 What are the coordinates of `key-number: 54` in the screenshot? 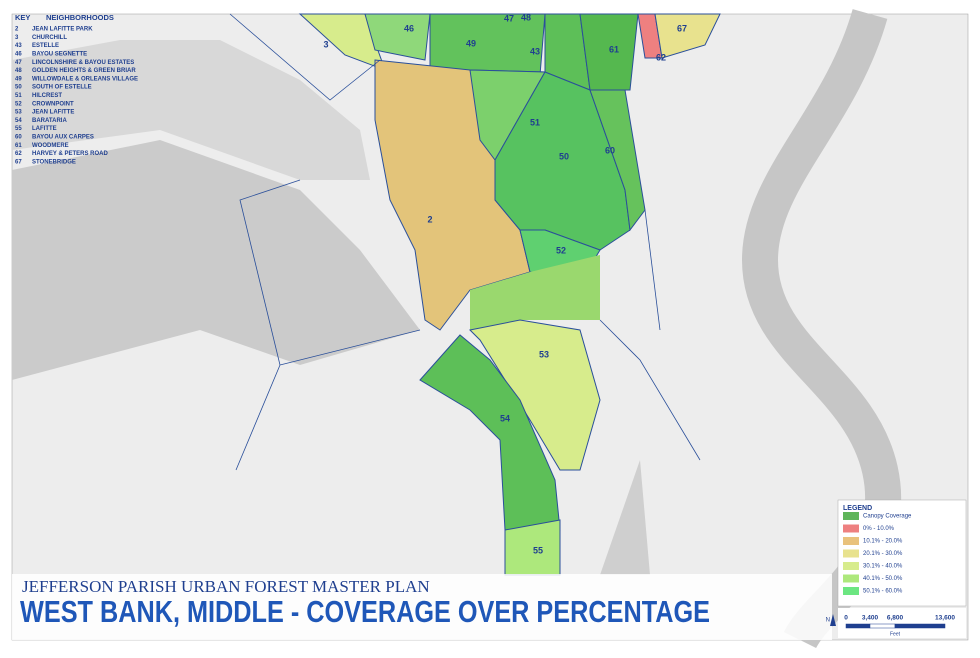 It's located at (18, 121).